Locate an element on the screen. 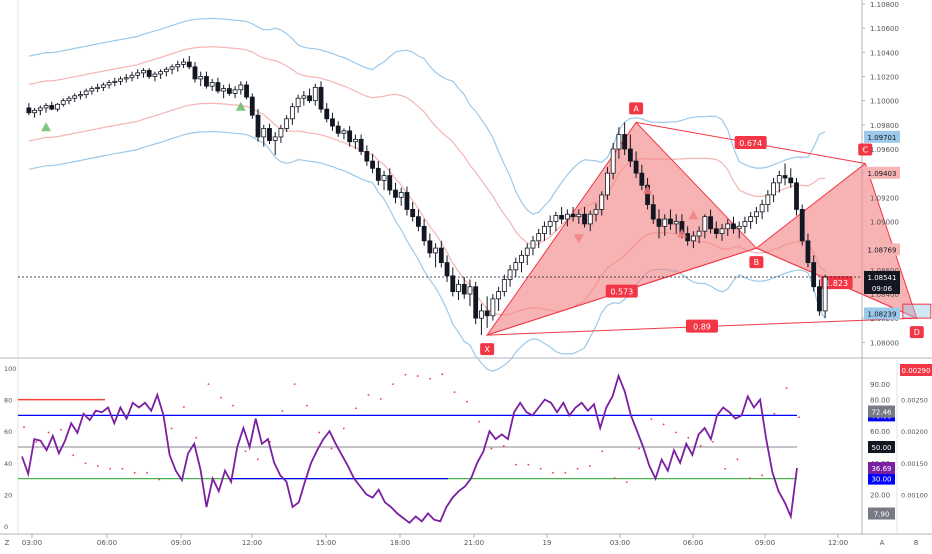  pattern-point-label: B is located at coordinates (757, 262).